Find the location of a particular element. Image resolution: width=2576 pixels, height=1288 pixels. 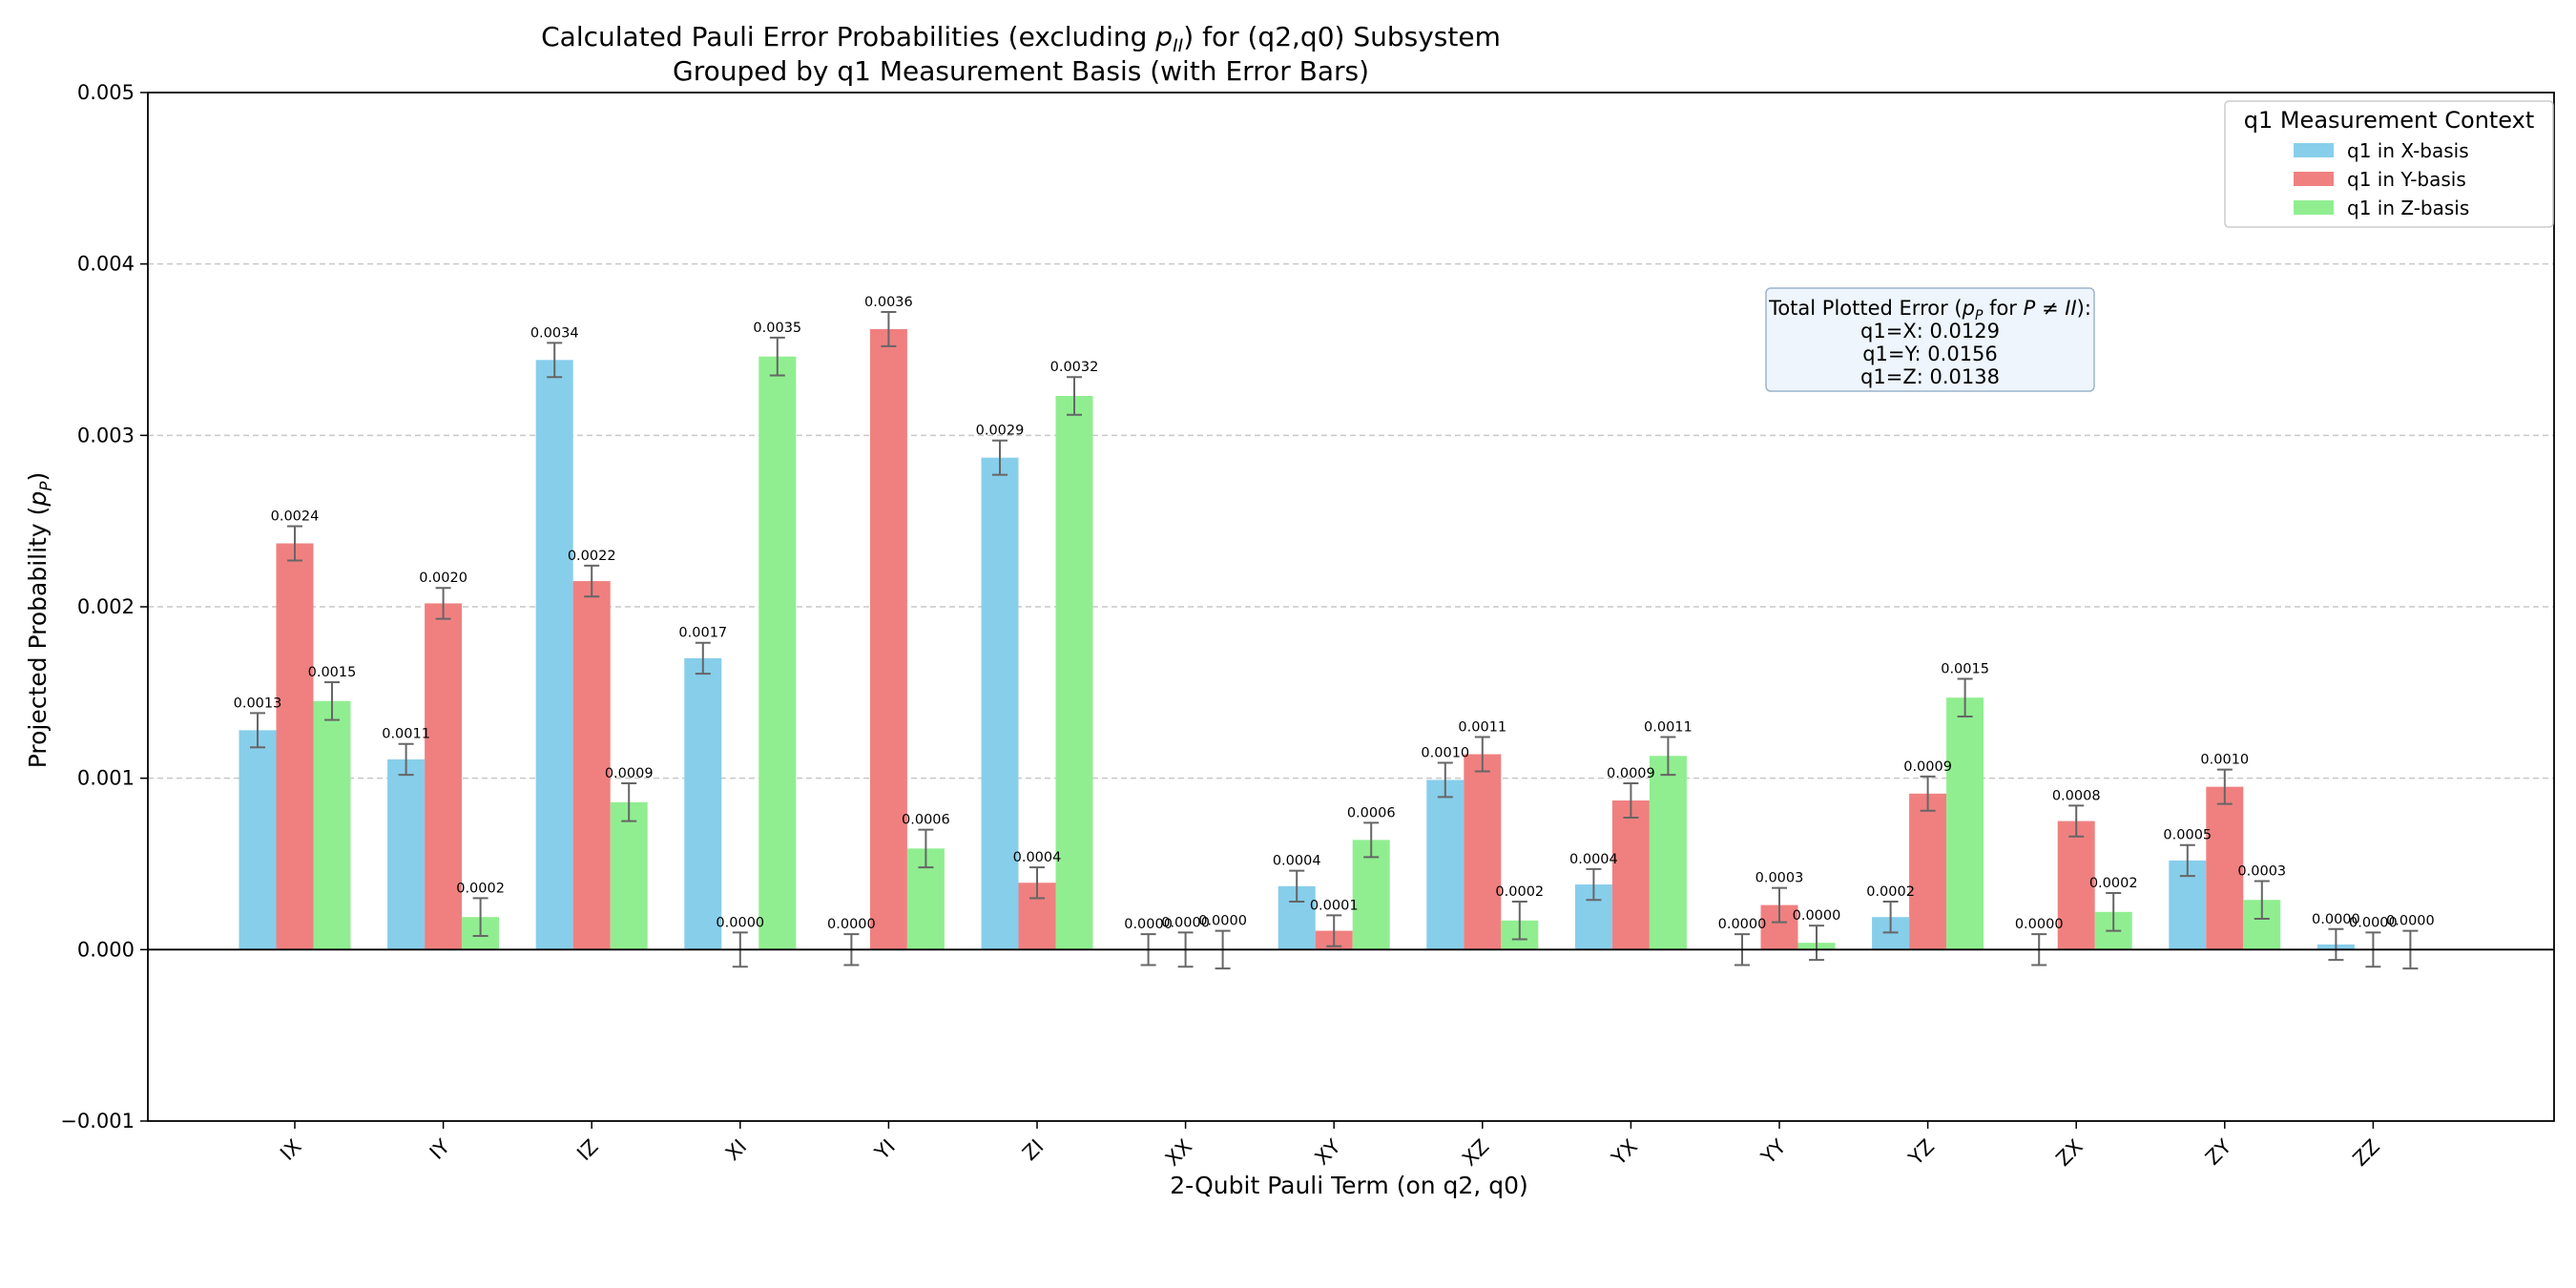

y-tick-label: 0.004 is located at coordinates (106, 264).